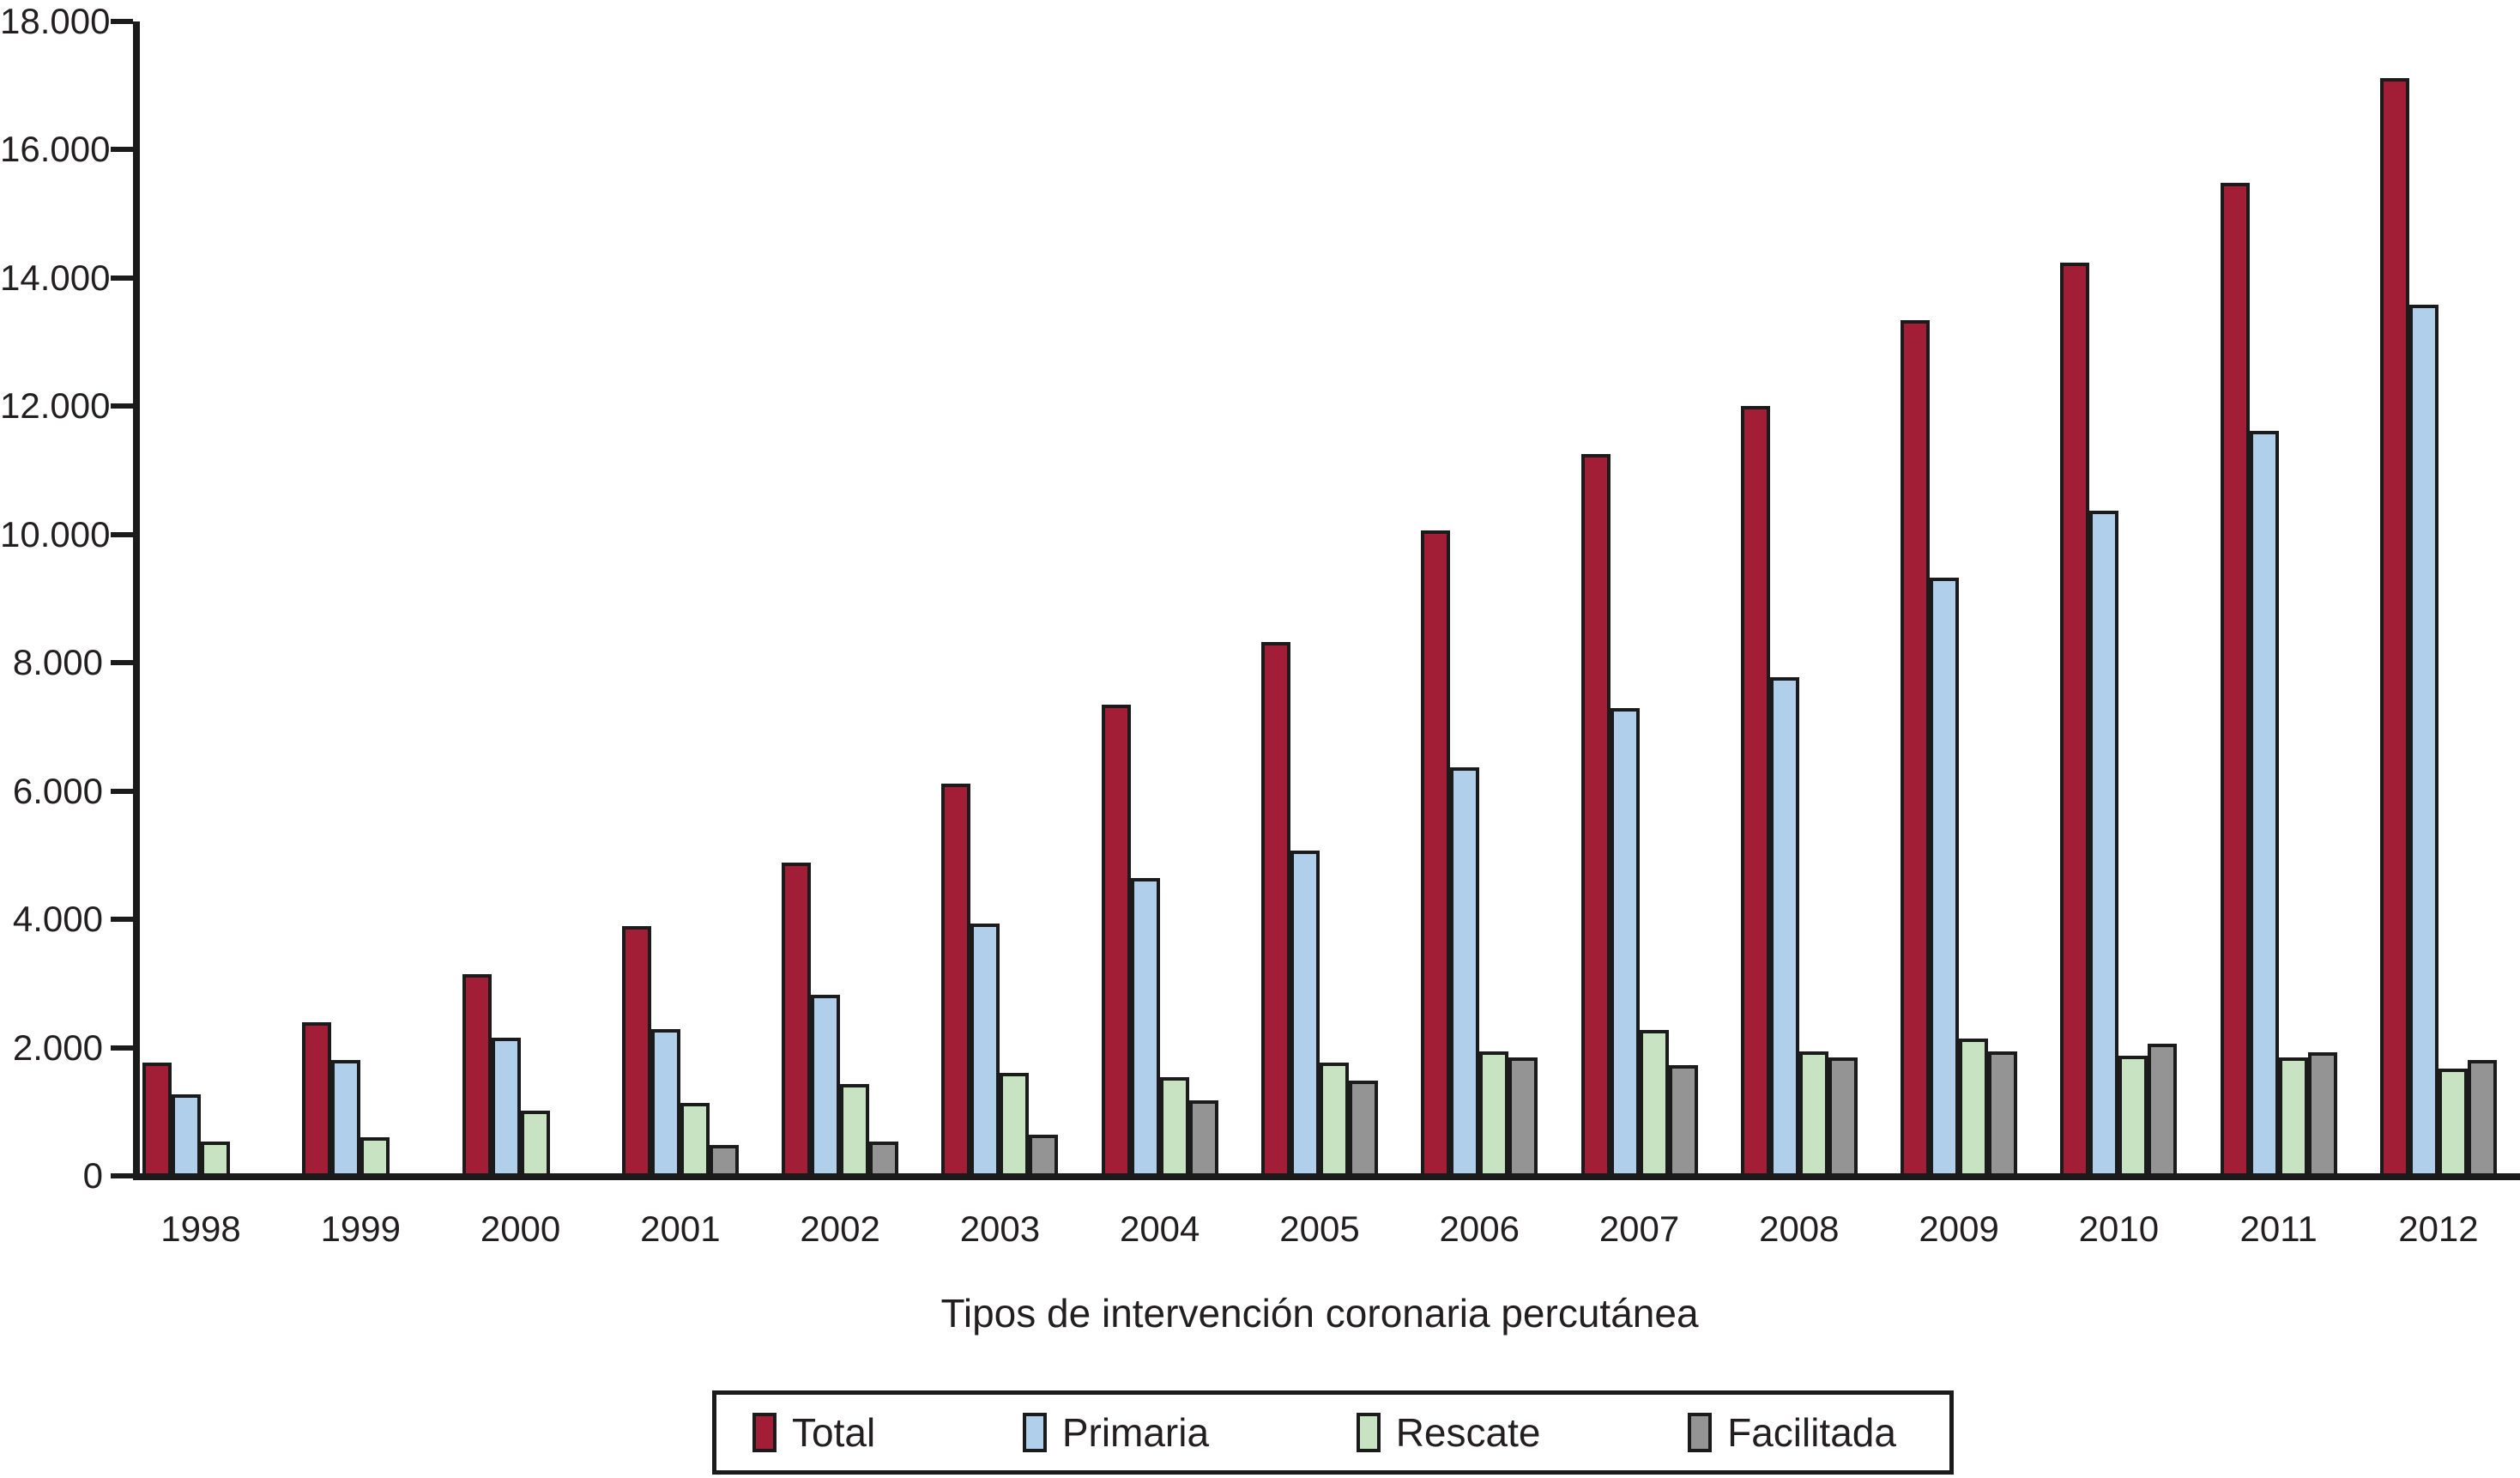  I want to click on bar-total-2000, so click(477, 1073).